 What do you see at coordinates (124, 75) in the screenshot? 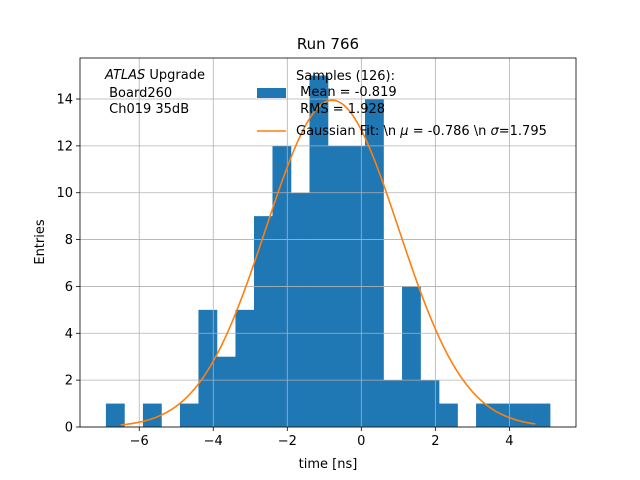
I see `atlas-italic-label: ATLAS` at bounding box center [124, 75].